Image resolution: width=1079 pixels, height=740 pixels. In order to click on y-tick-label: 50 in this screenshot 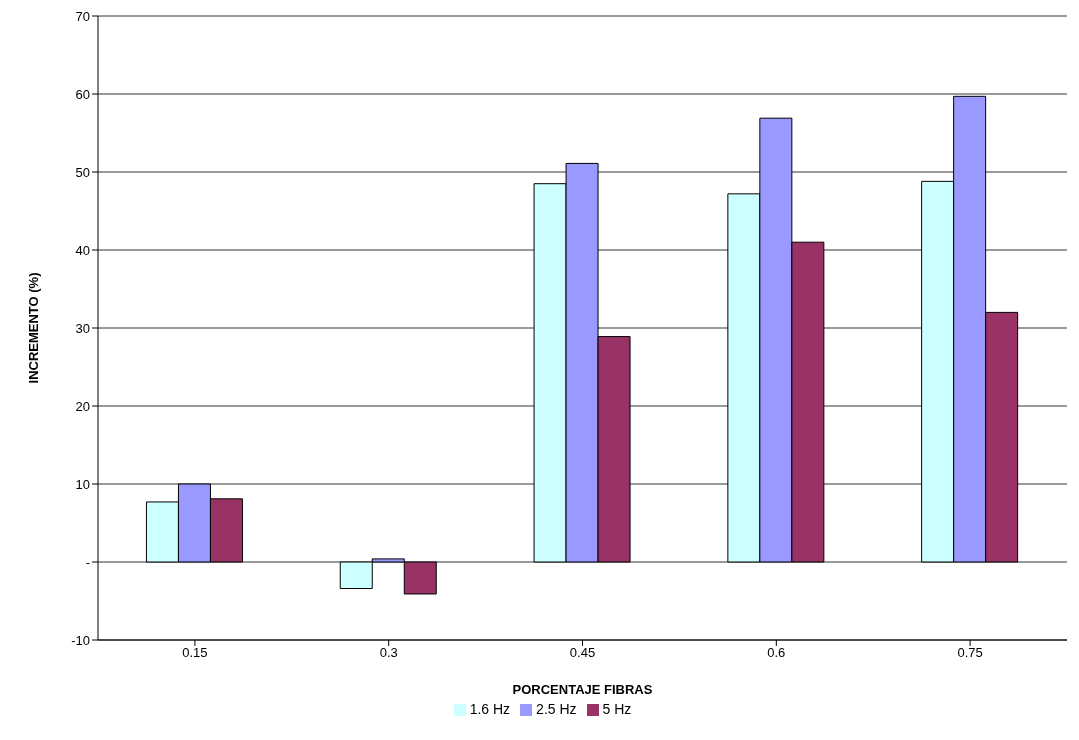, I will do `click(82, 172)`.